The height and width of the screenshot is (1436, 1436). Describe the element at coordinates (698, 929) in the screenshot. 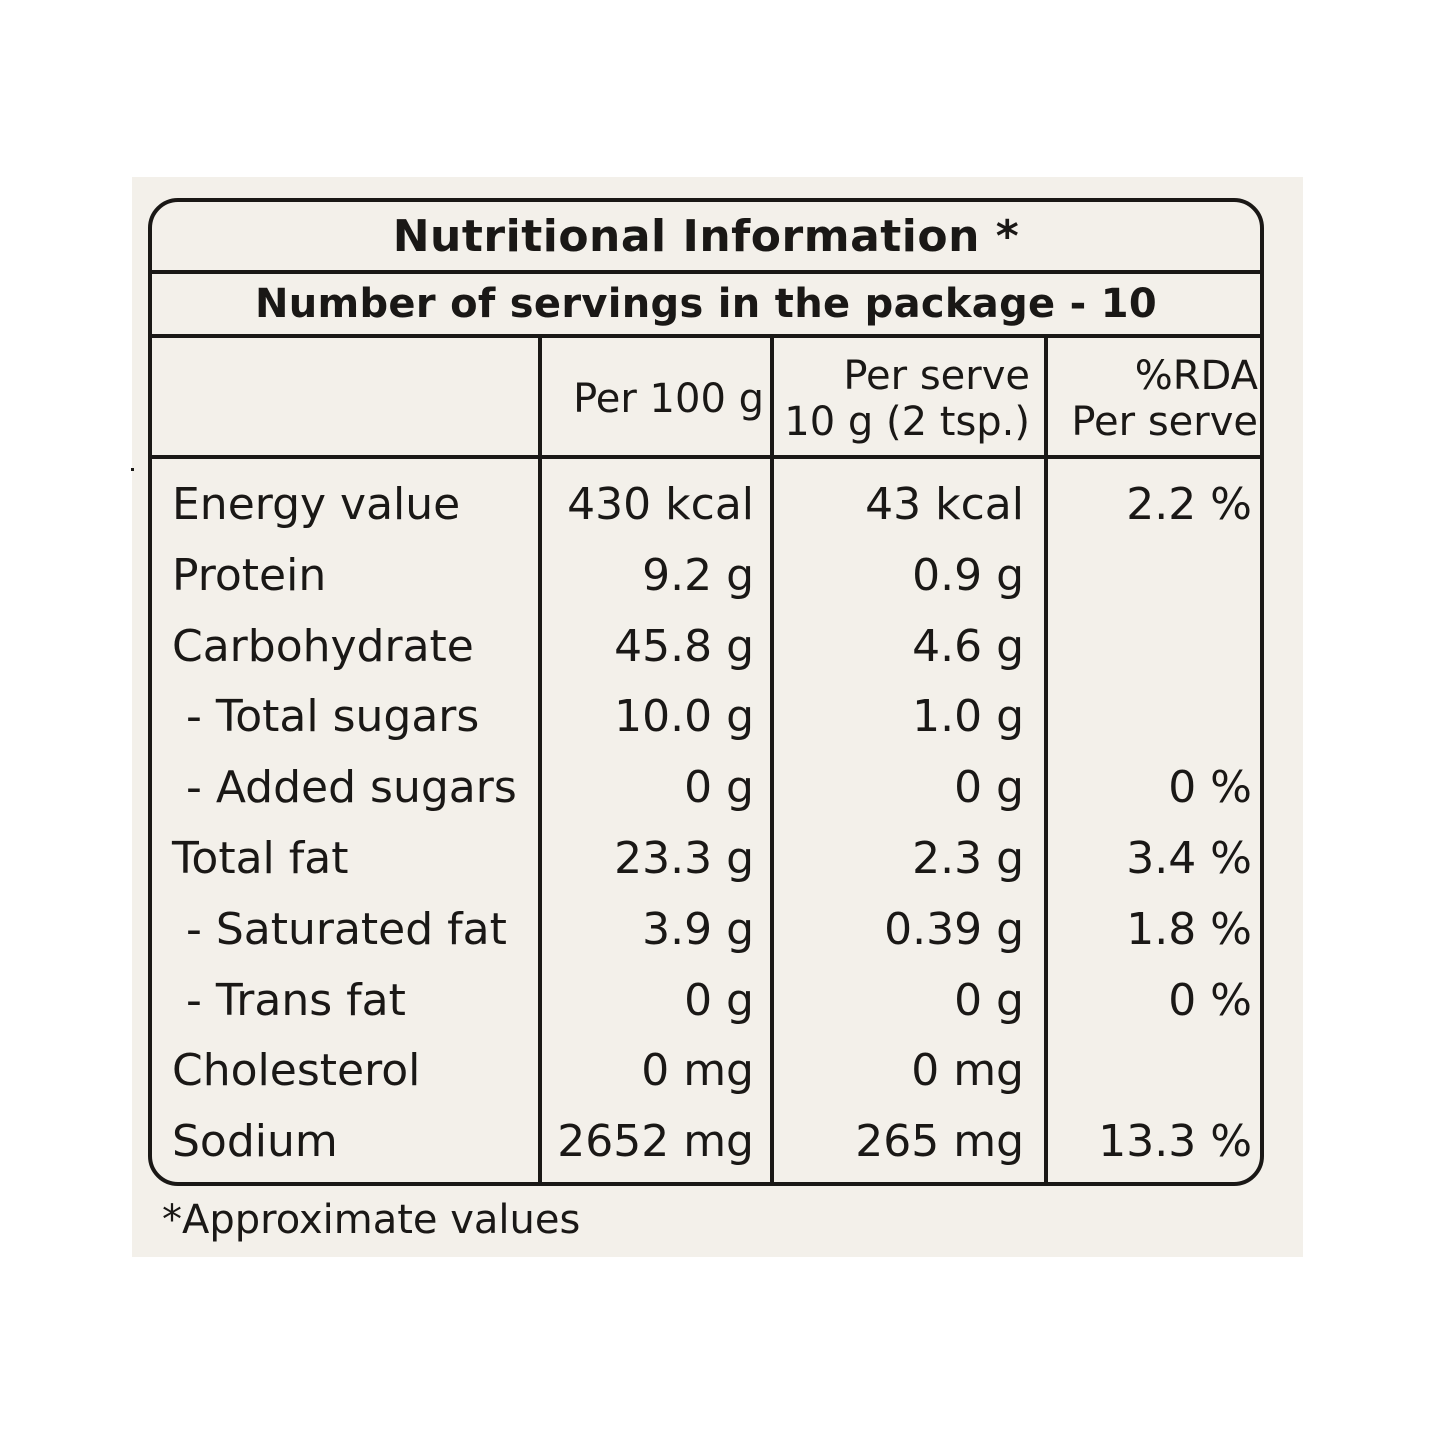

I see `per-100g-value: 3.9 g` at that location.